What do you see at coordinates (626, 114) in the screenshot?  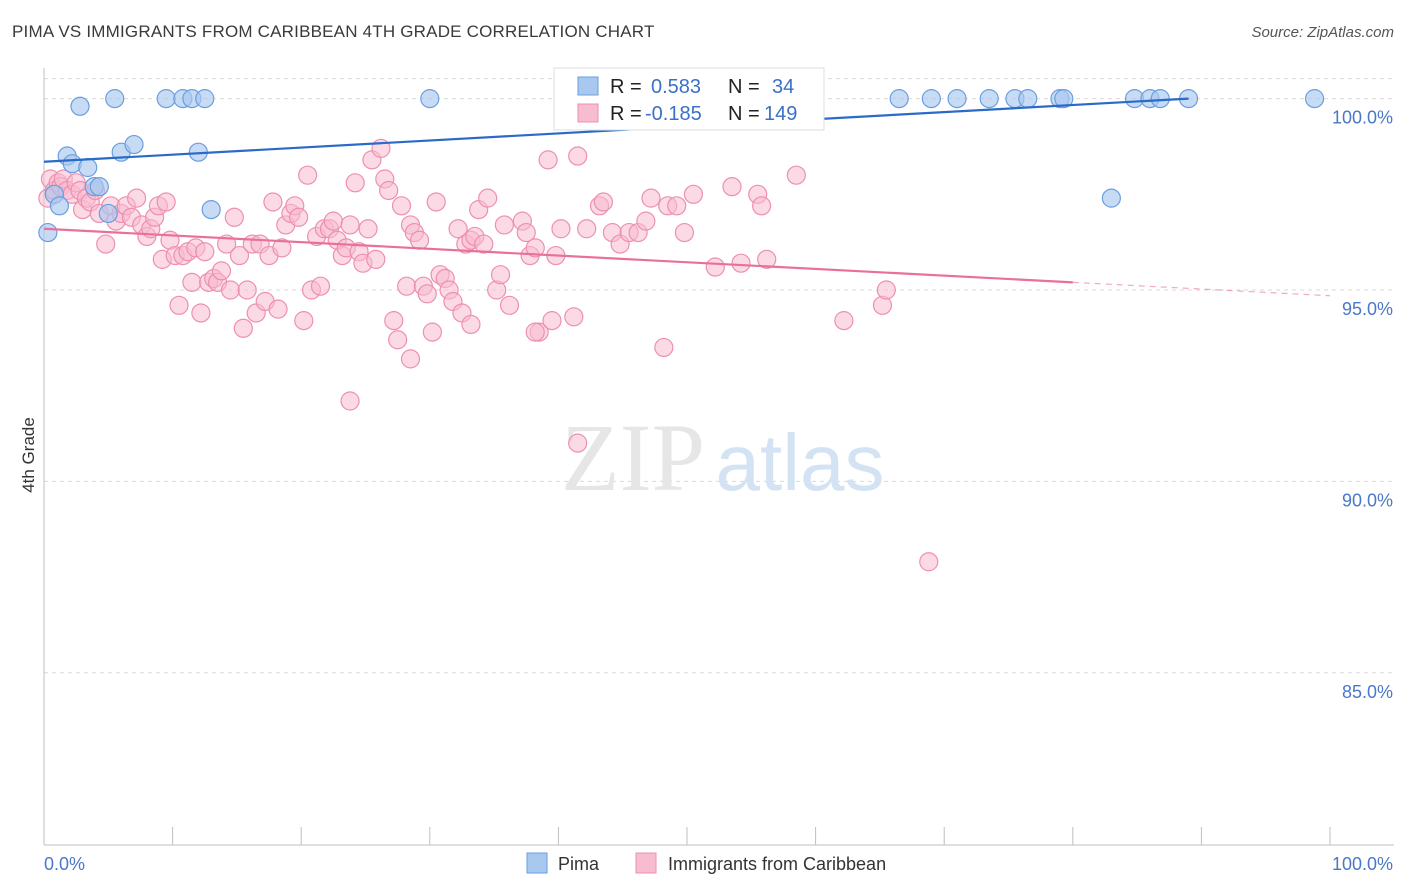 I see `stats-r-label-caribbean: R =` at bounding box center [626, 114].